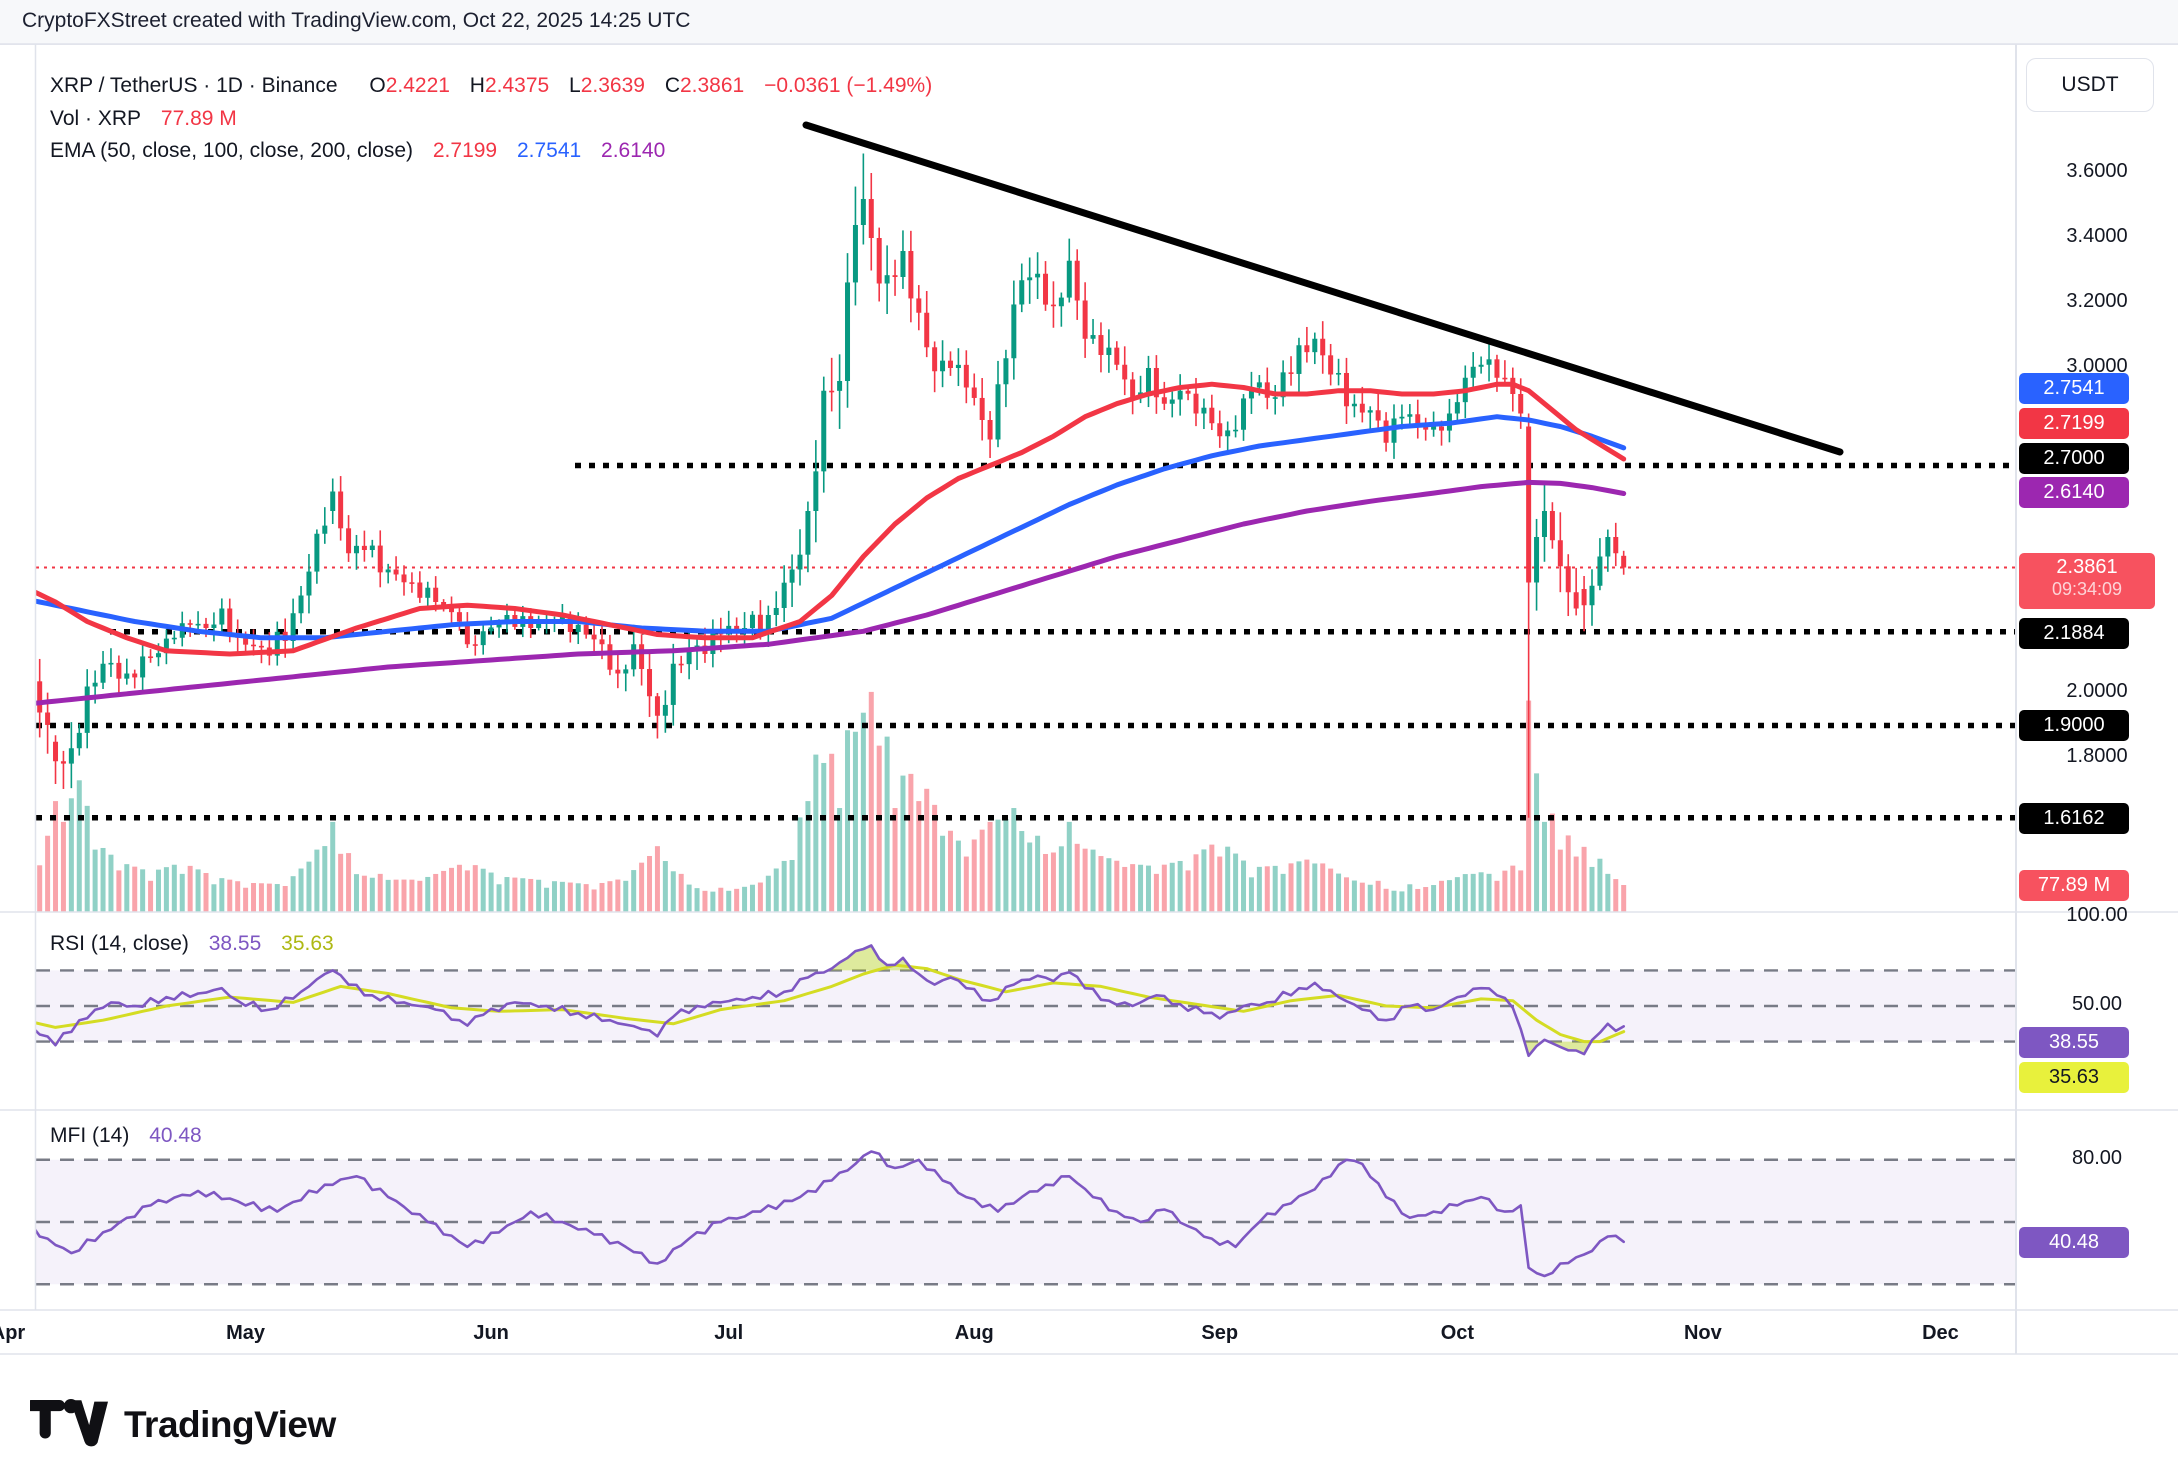 The width and height of the screenshot is (2178, 1484). Describe the element at coordinates (230, 1424) in the screenshot. I see `tradingview-logo-text: TradingView` at that location.